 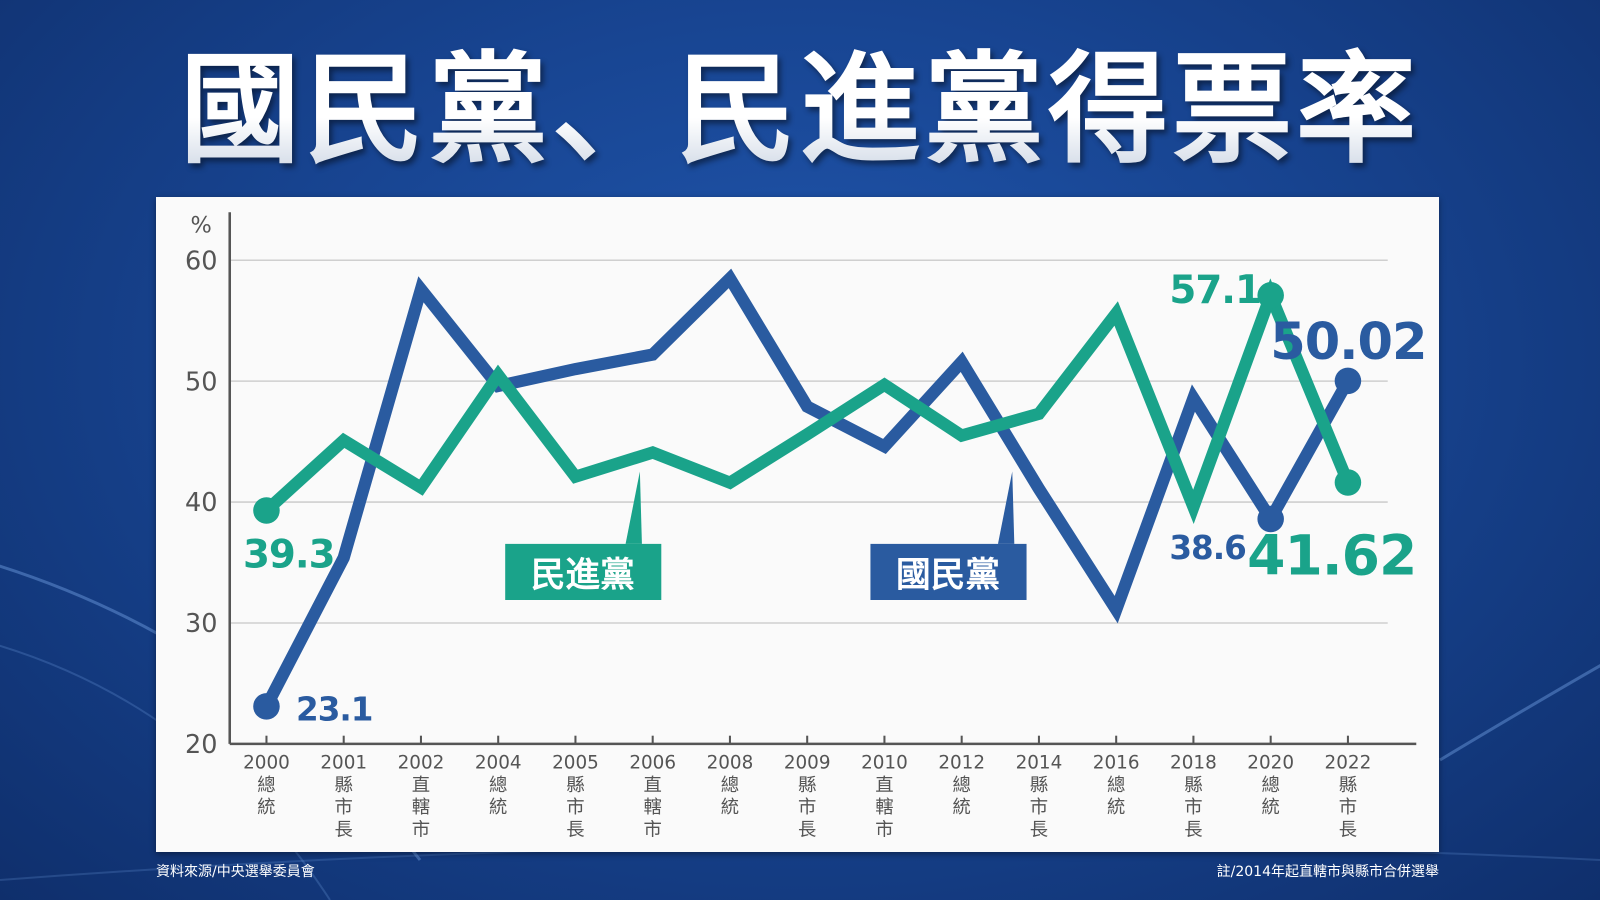 I want to click on x-tick-year: 2002, so click(x=421, y=762).